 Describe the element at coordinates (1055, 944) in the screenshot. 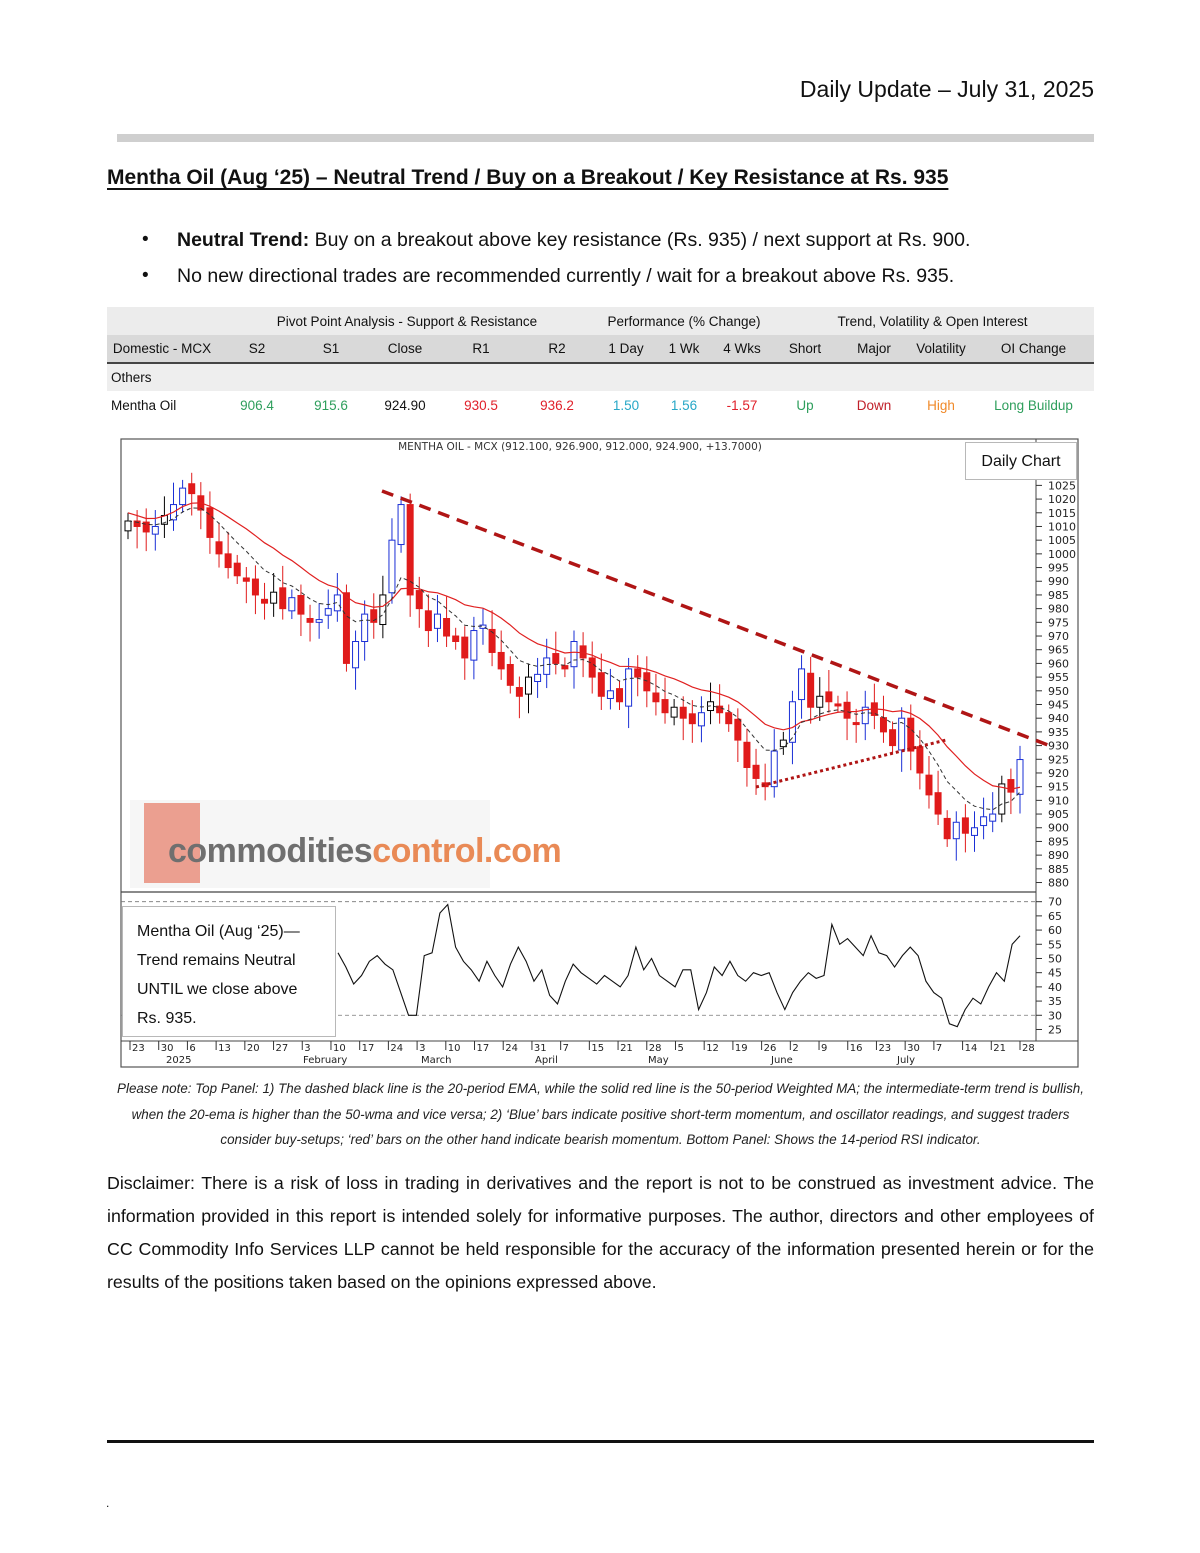

I see `rsi-tick-label: 55` at that location.